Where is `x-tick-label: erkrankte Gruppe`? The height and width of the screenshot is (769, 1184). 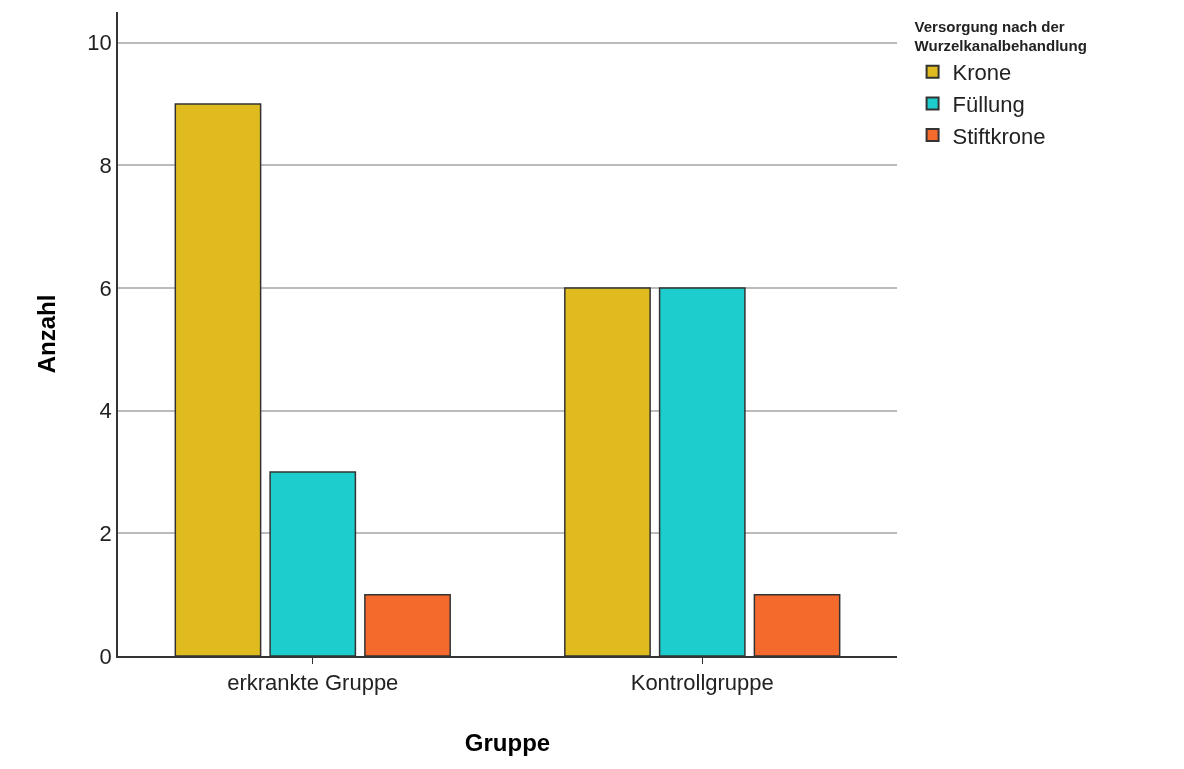
x-tick-label: erkrankte Gruppe is located at coordinates (313, 683).